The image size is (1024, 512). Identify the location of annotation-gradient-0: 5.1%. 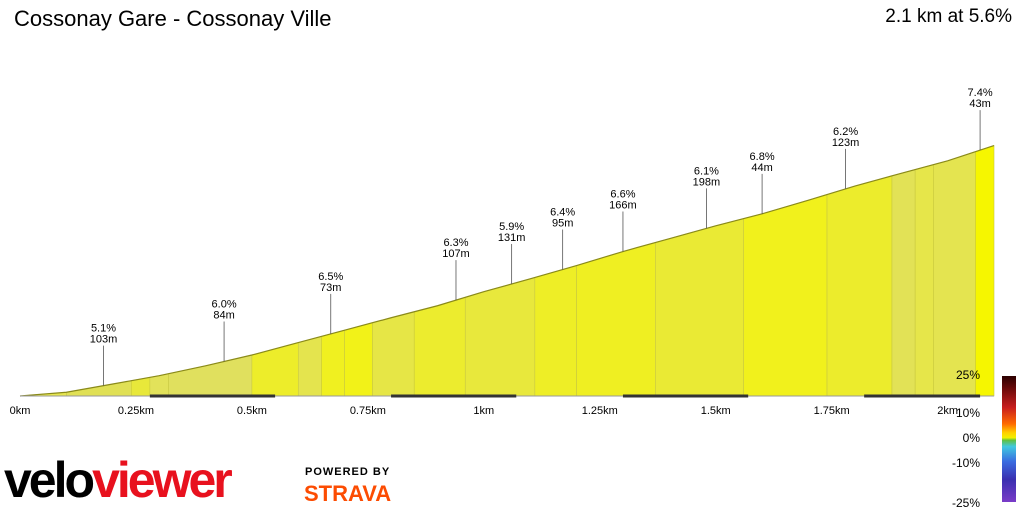
(103, 329).